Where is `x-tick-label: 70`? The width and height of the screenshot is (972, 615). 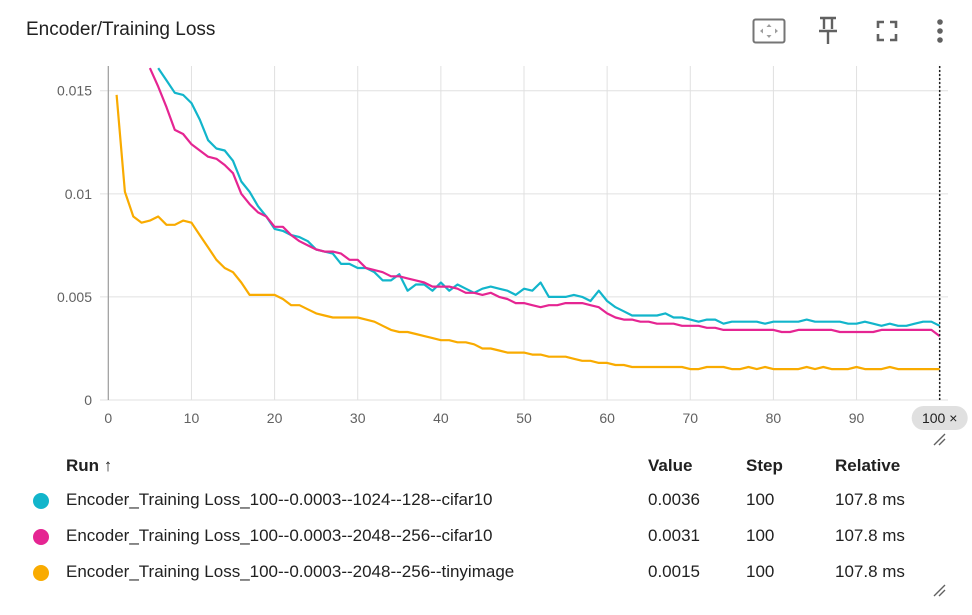
x-tick-label: 70 is located at coordinates (690, 418).